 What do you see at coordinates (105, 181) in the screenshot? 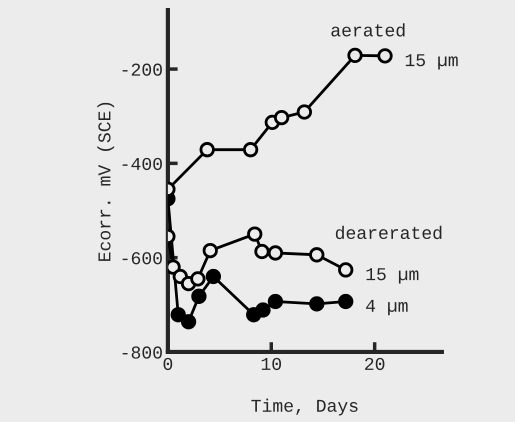
I see `y-axis-title: Ecorr. mV (SCE)` at bounding box center [105, 181].